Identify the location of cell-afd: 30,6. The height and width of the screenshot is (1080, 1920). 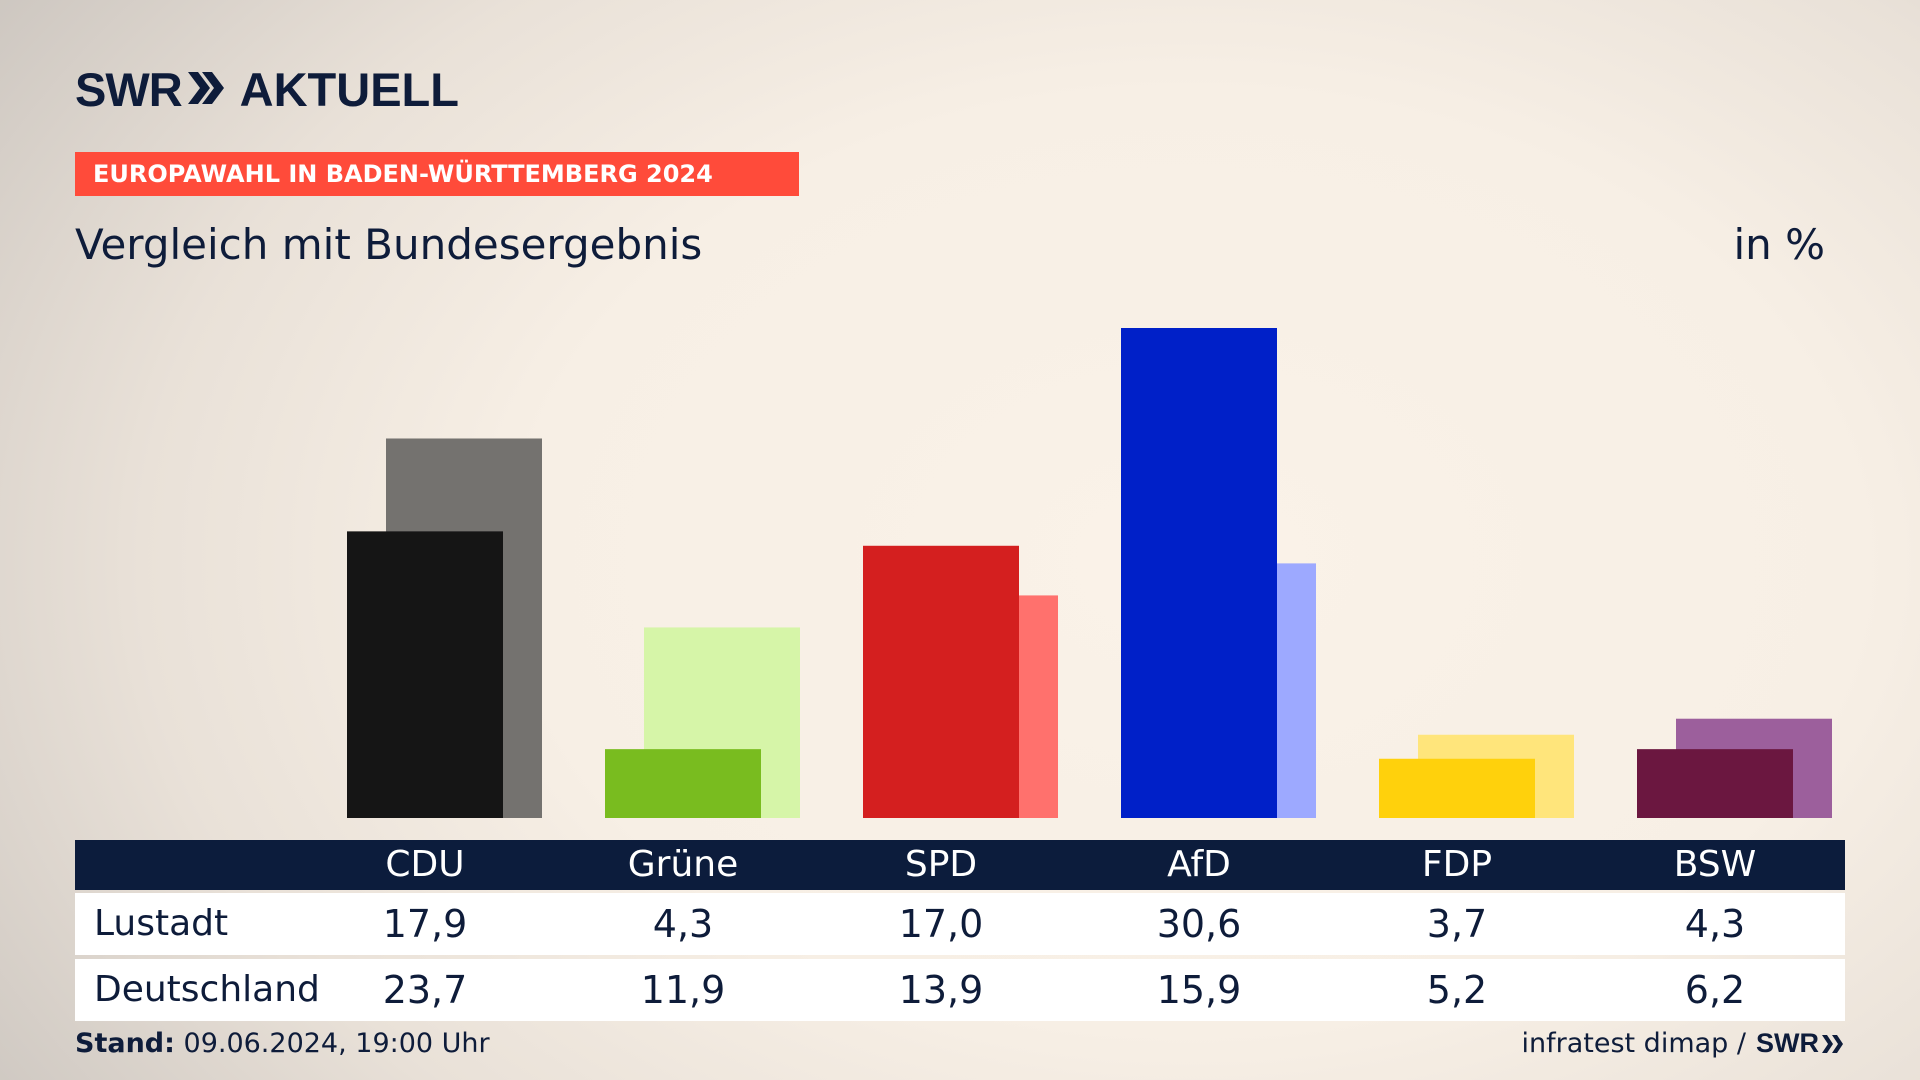
(1199, 924).